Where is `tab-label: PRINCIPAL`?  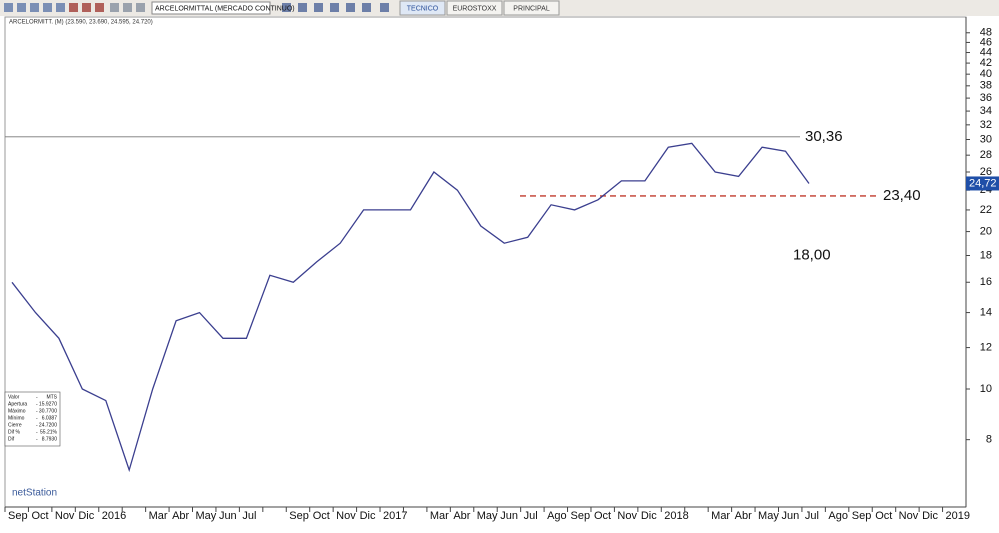 tab-label: PRINCIPAL is located at coordinates (531, 8).